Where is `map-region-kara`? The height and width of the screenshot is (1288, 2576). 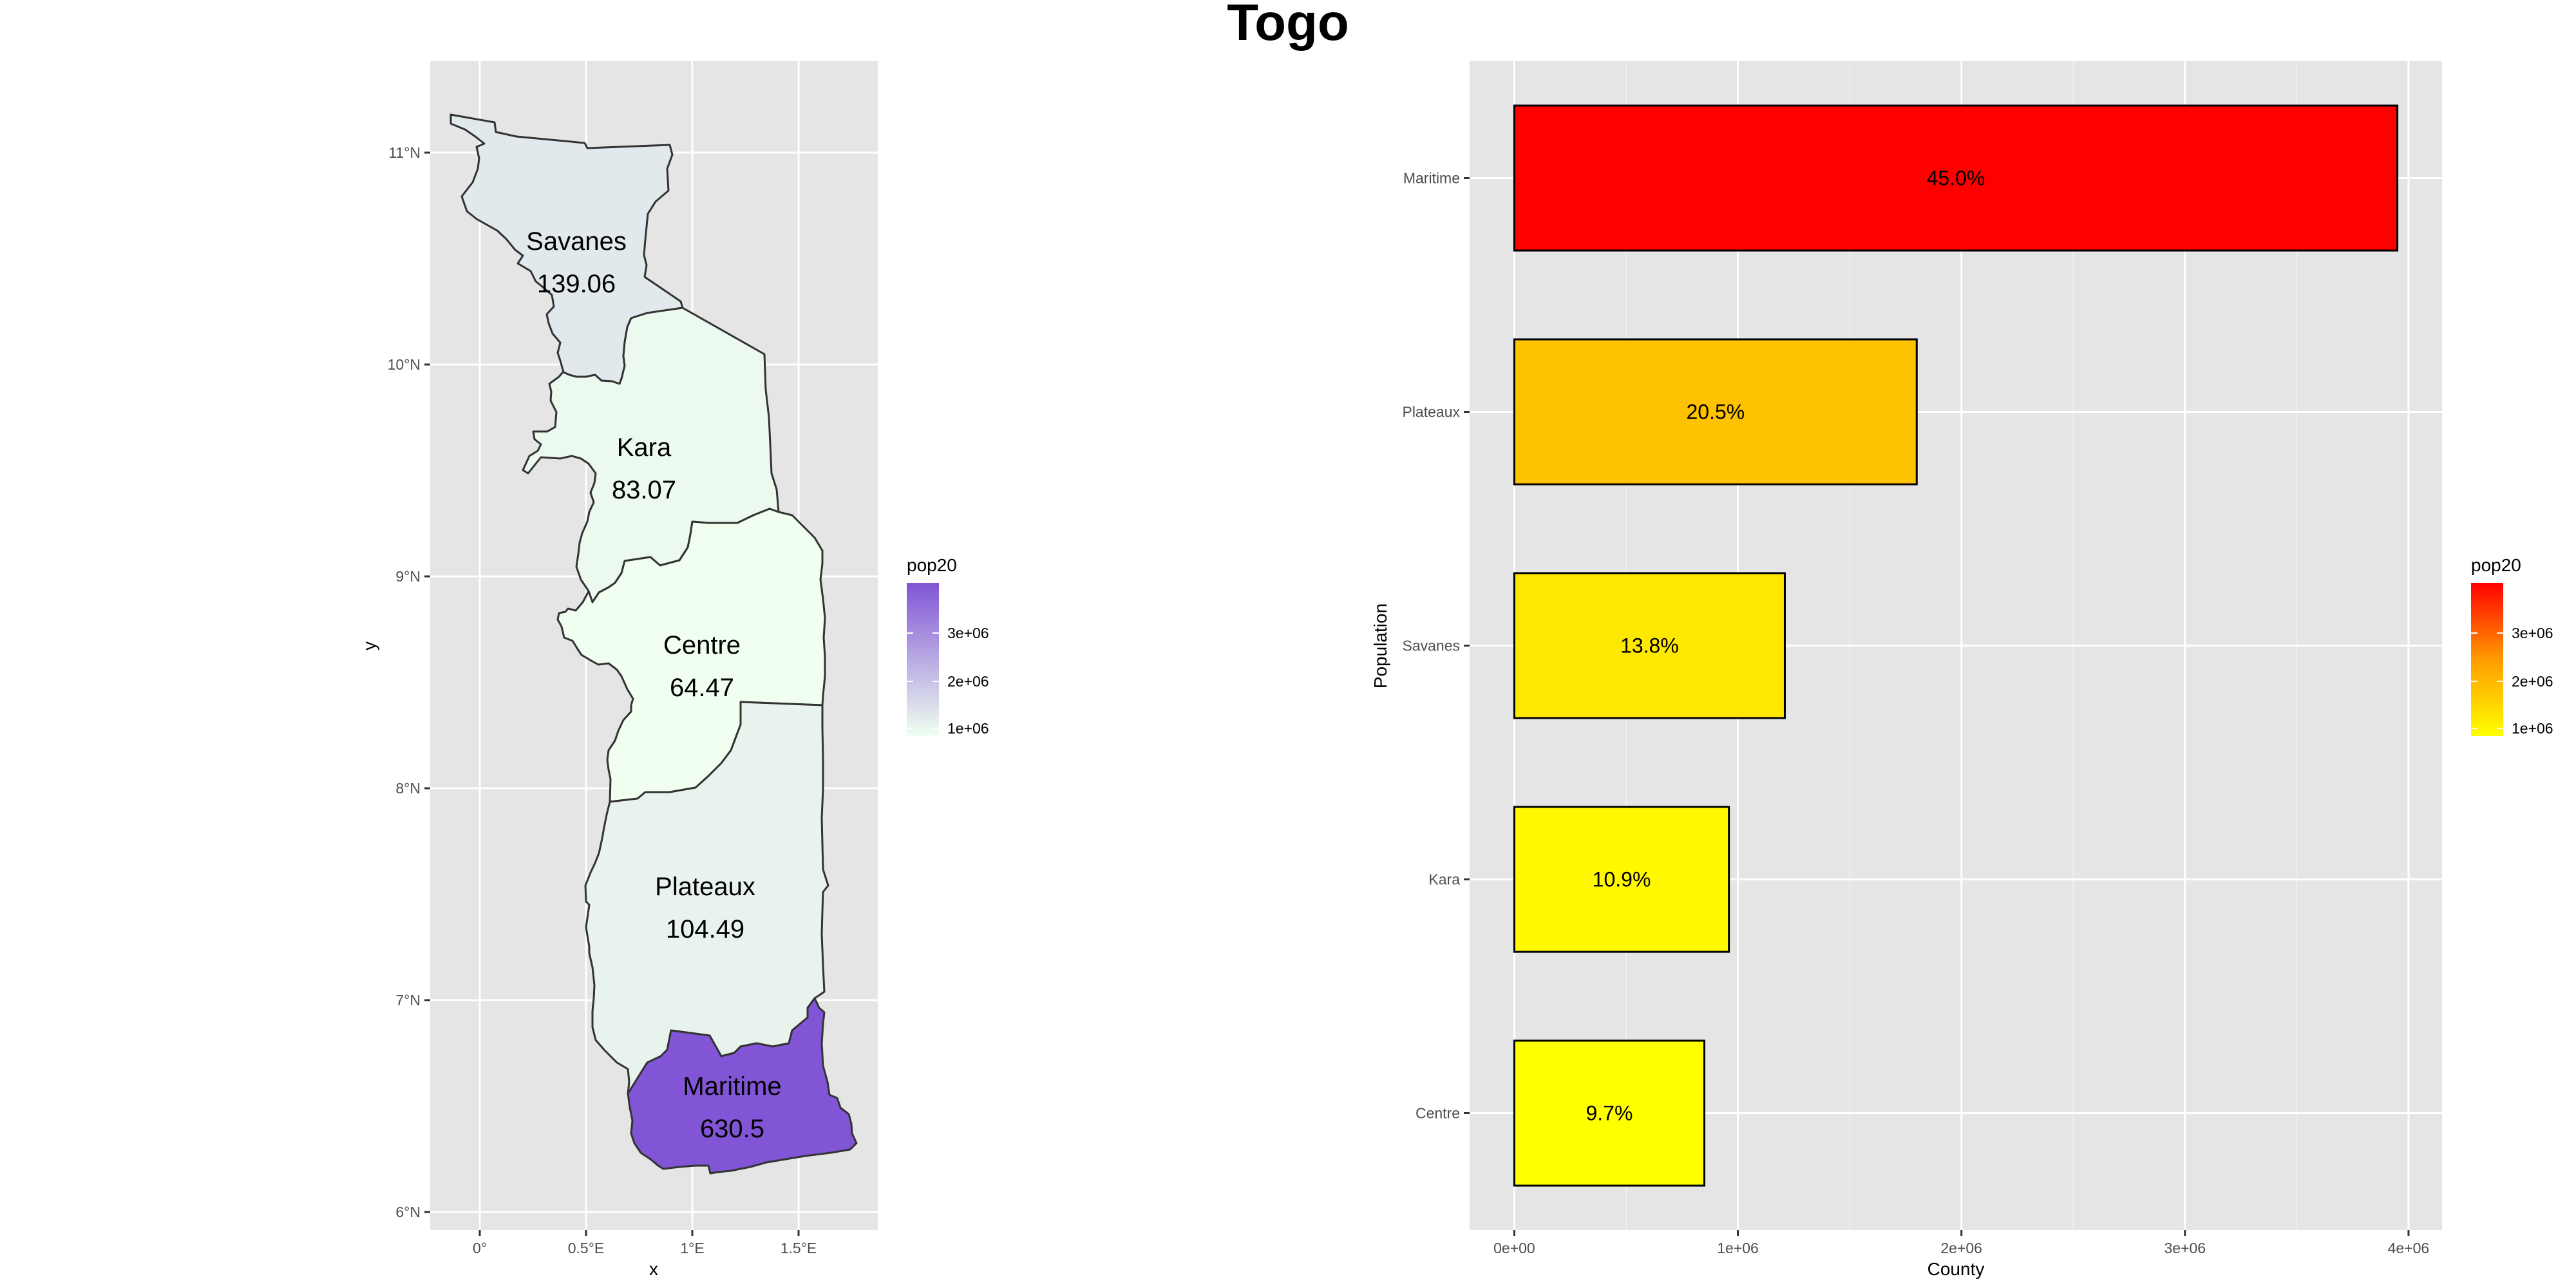 map-region-kara is located at coordinates (651, 455).